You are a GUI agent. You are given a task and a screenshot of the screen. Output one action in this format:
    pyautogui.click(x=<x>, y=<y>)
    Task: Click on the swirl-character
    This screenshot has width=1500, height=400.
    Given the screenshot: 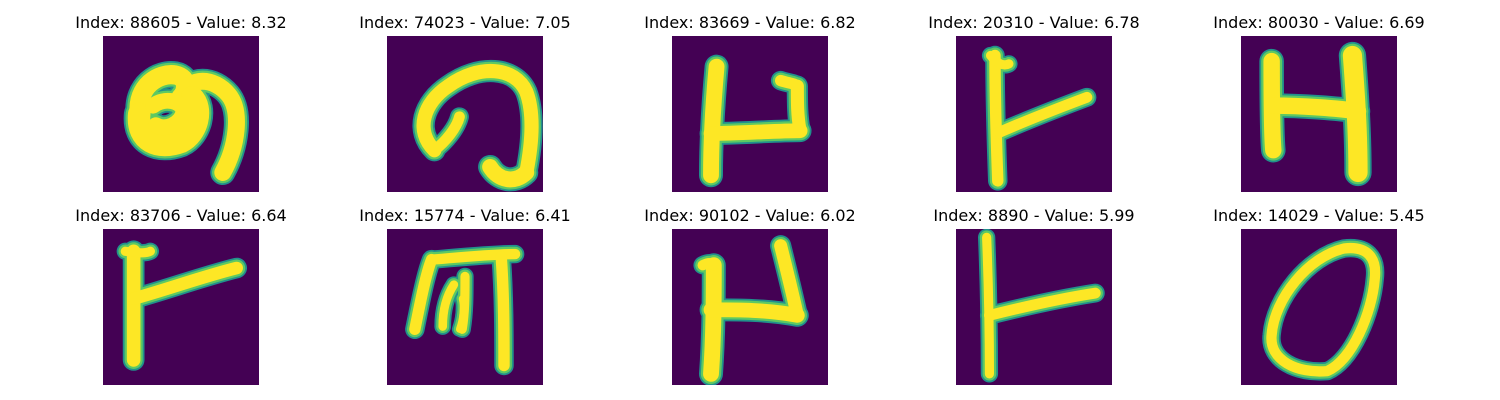 What is the action you would take?
    pyautogui.click(x=186, y=123)
    